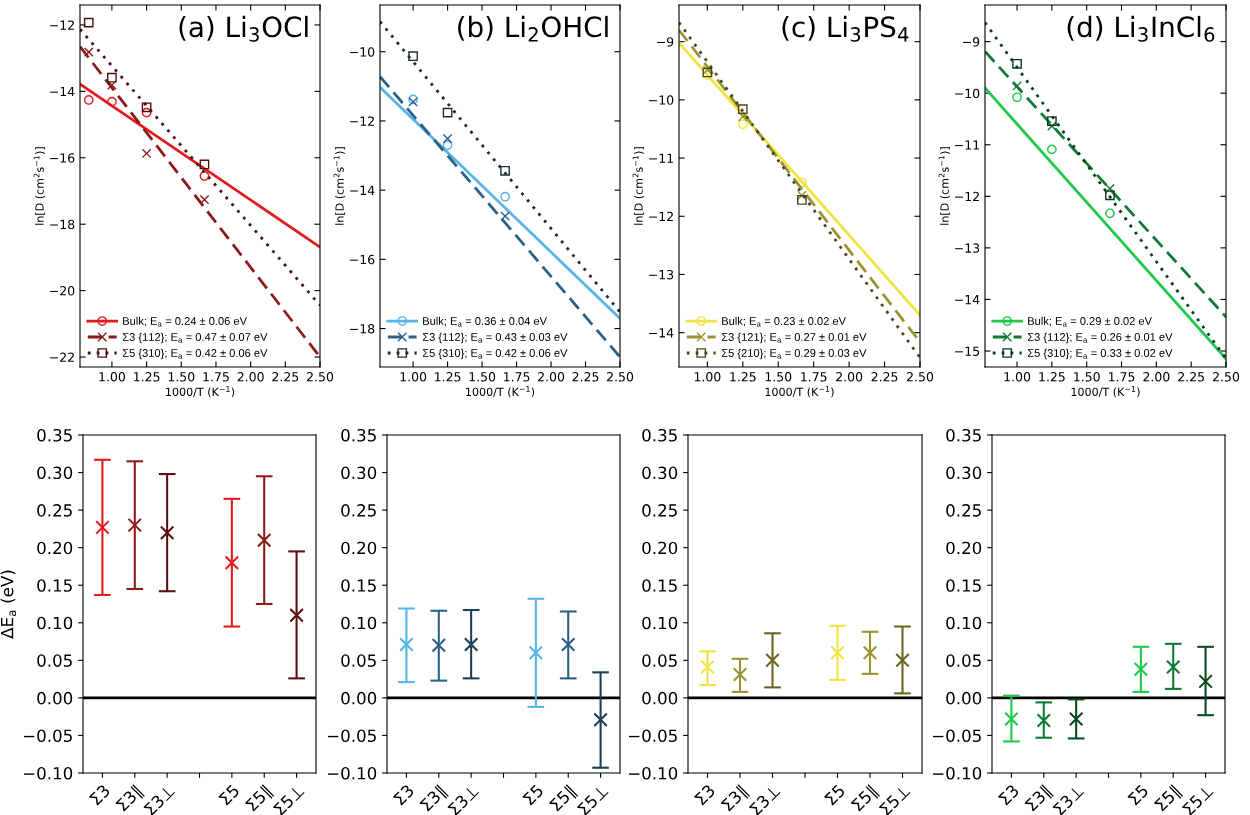 The width and height of the screenshot is (1250, 815). What do you see at coordinates (778, 377) in the screenshot?
I see `x-tick-label: 1.50` at bounding box center [778, 377].